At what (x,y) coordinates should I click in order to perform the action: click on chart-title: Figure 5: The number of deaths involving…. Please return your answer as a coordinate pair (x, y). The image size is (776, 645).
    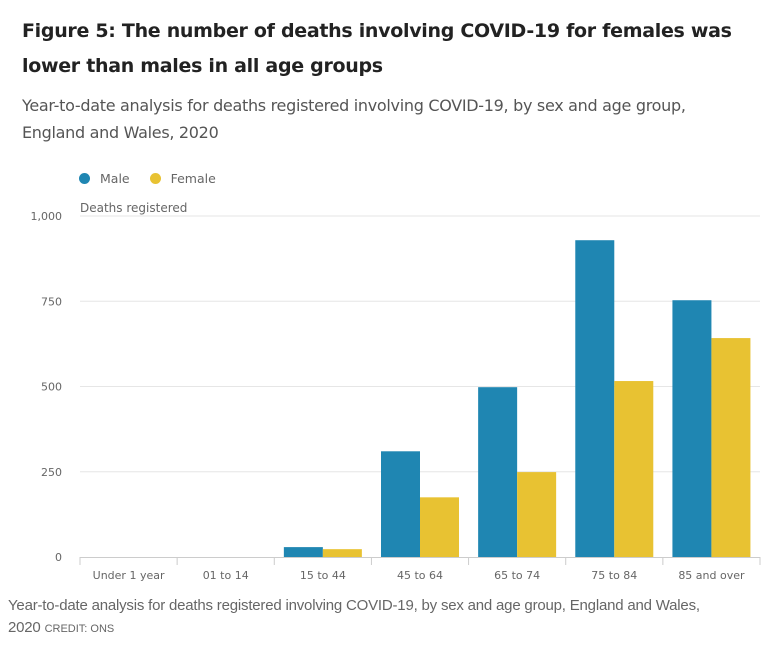
    Looking at the image, I should click on (377, 48).